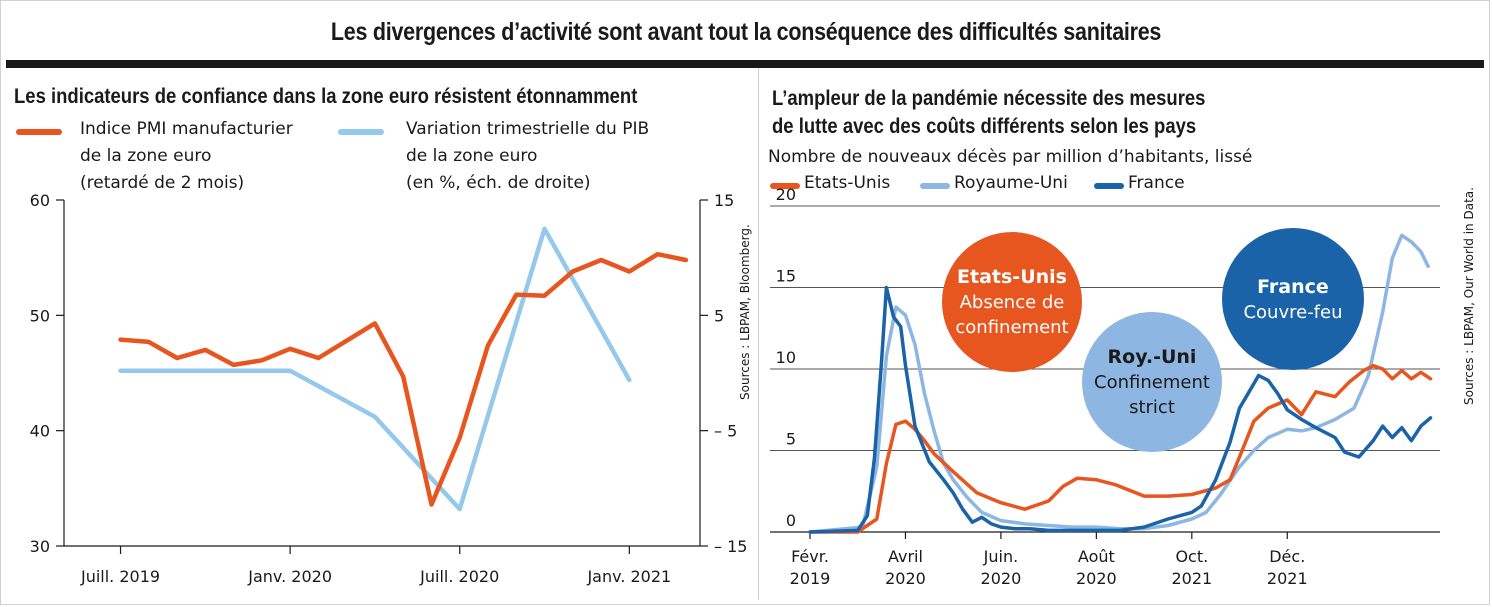 This screenshot has width=1492, height=607. I want to click on left-x-tick-label: Juill. 2020, so click(459, 576).